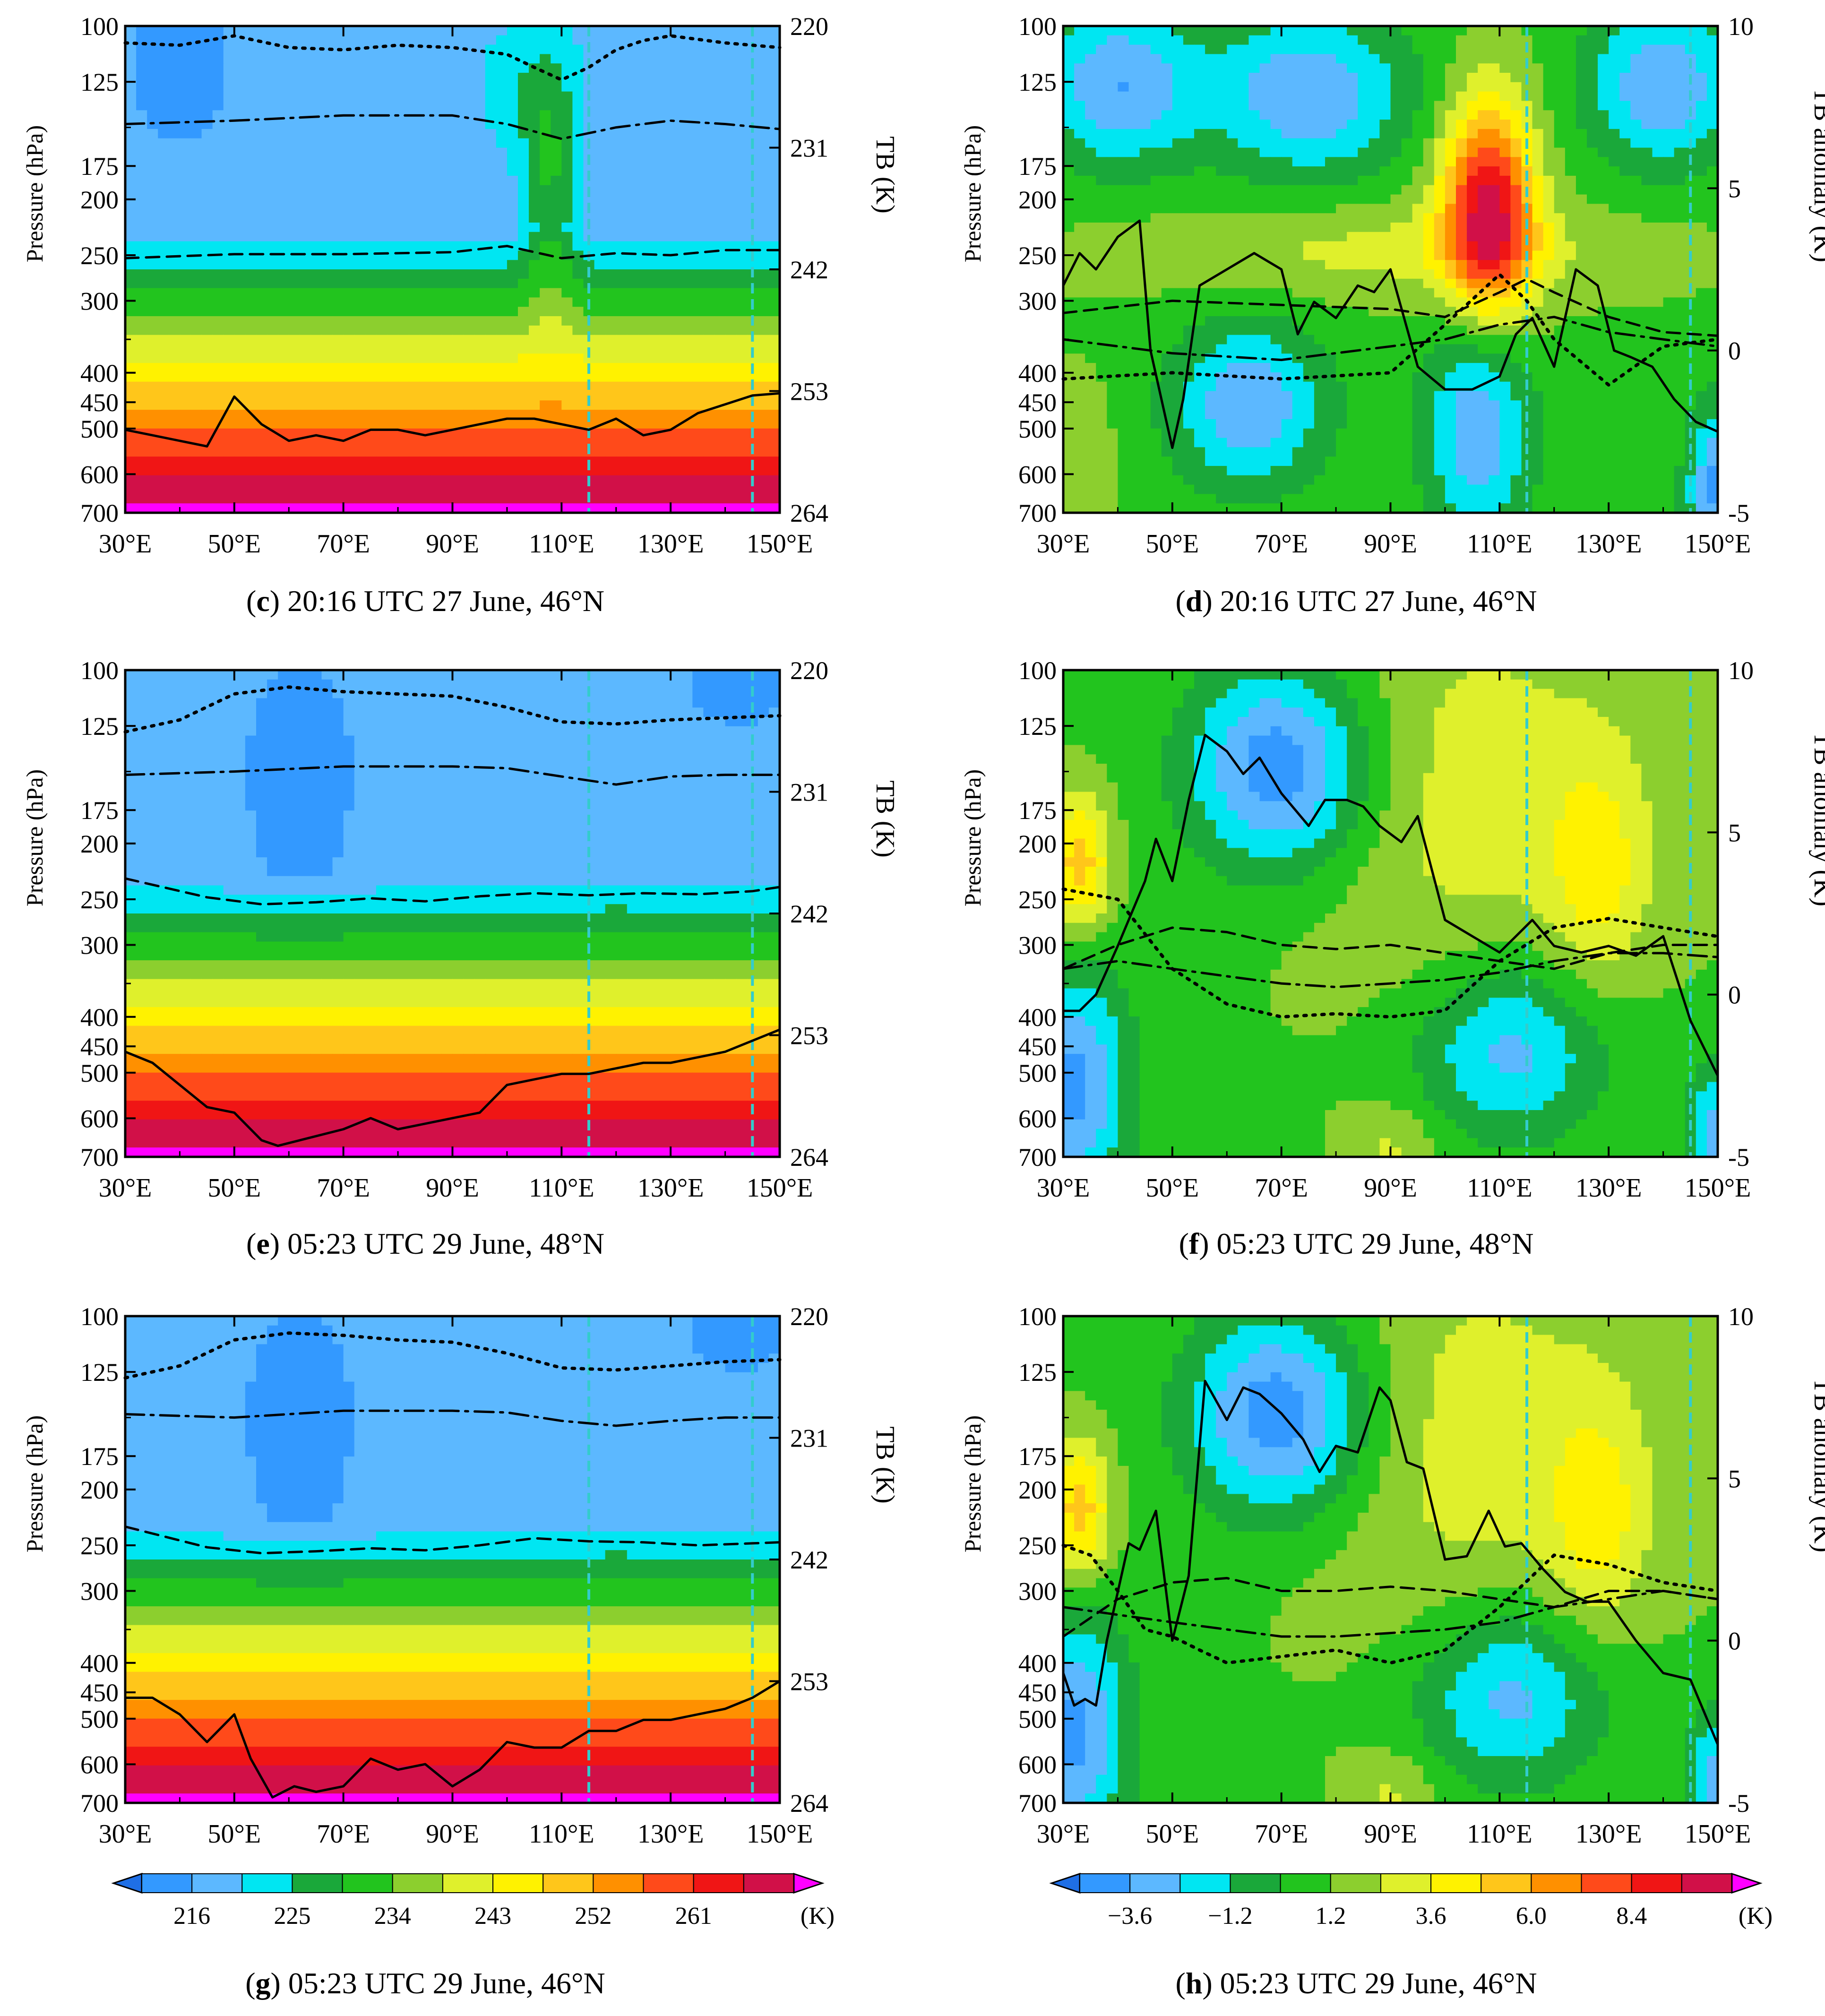 The image size is (1825, 2016). Describe the element at coordinates (1037, 900) in the screenshot. I see `ytick-label-f-4: 250` at that location.